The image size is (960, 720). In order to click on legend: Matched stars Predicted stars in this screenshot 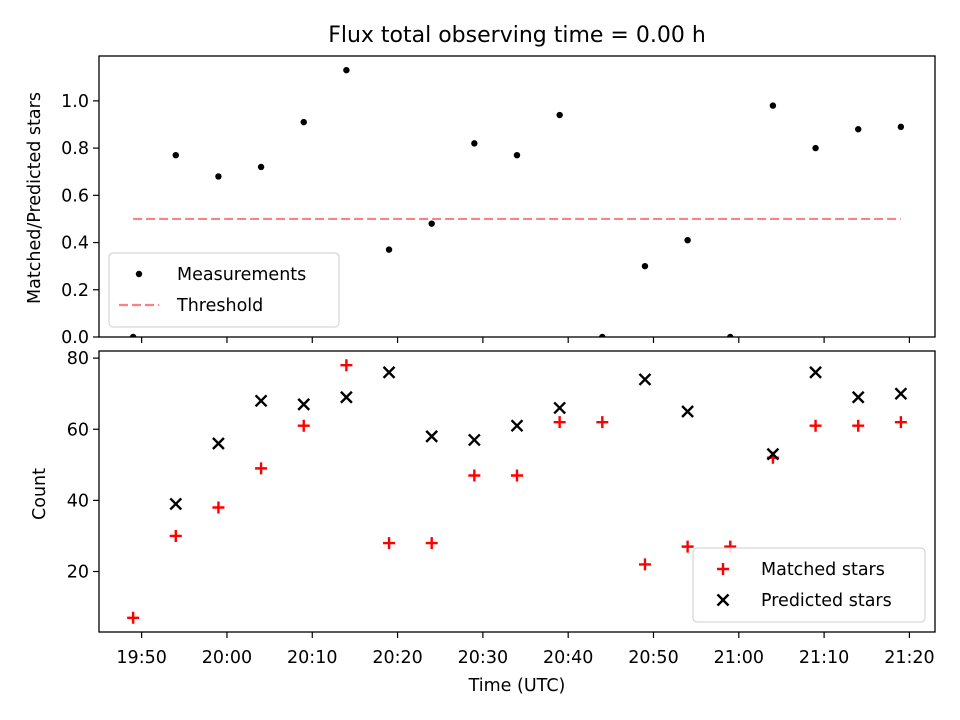, I will do `click(809, 585)`.